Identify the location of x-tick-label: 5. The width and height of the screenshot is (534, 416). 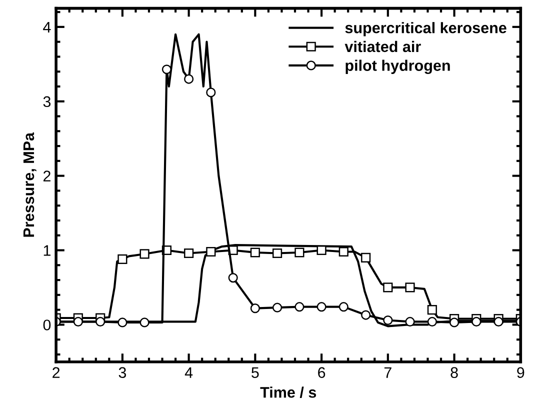
(255, 372).